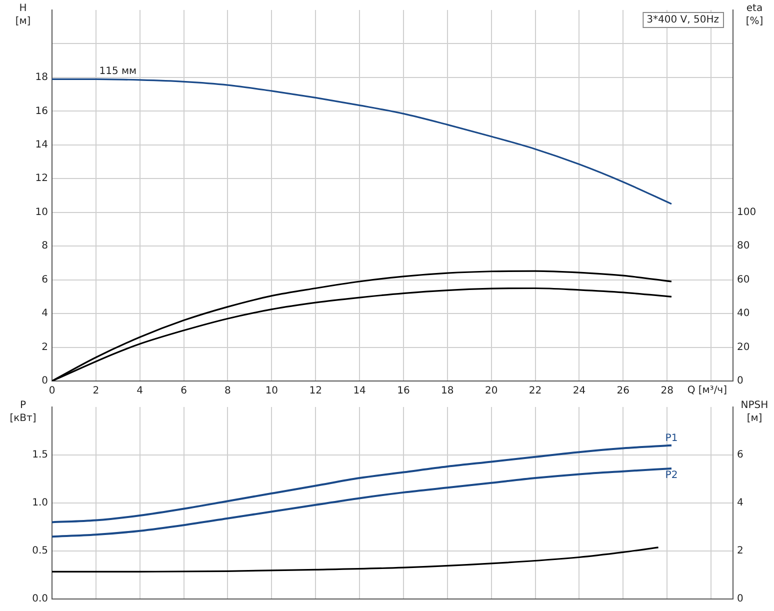 The height and width of the screenshot is (611, 774). Describe the element at coordinates (41, 111) in the screenshot. I see `y-tick-label: 16` at that location.